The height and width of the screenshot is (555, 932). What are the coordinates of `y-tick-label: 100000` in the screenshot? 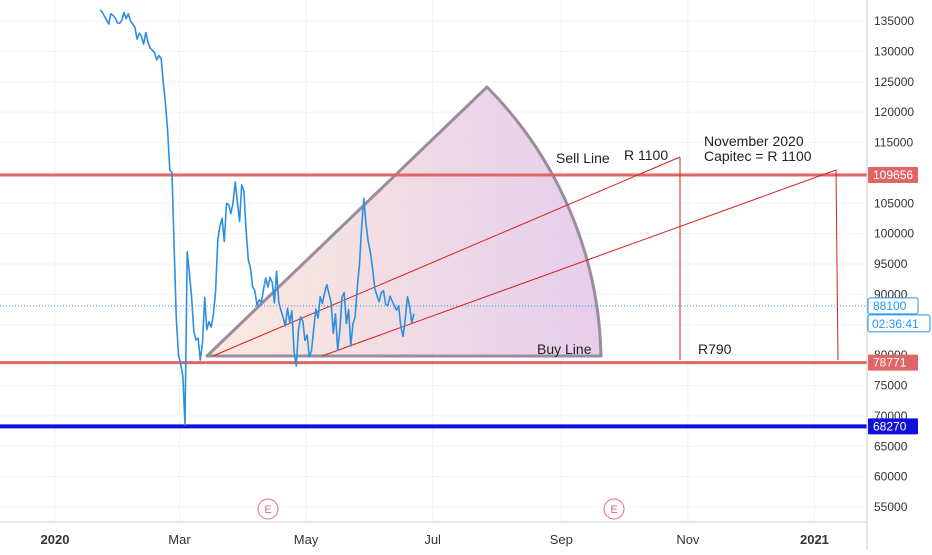 It's located at (894, 234).